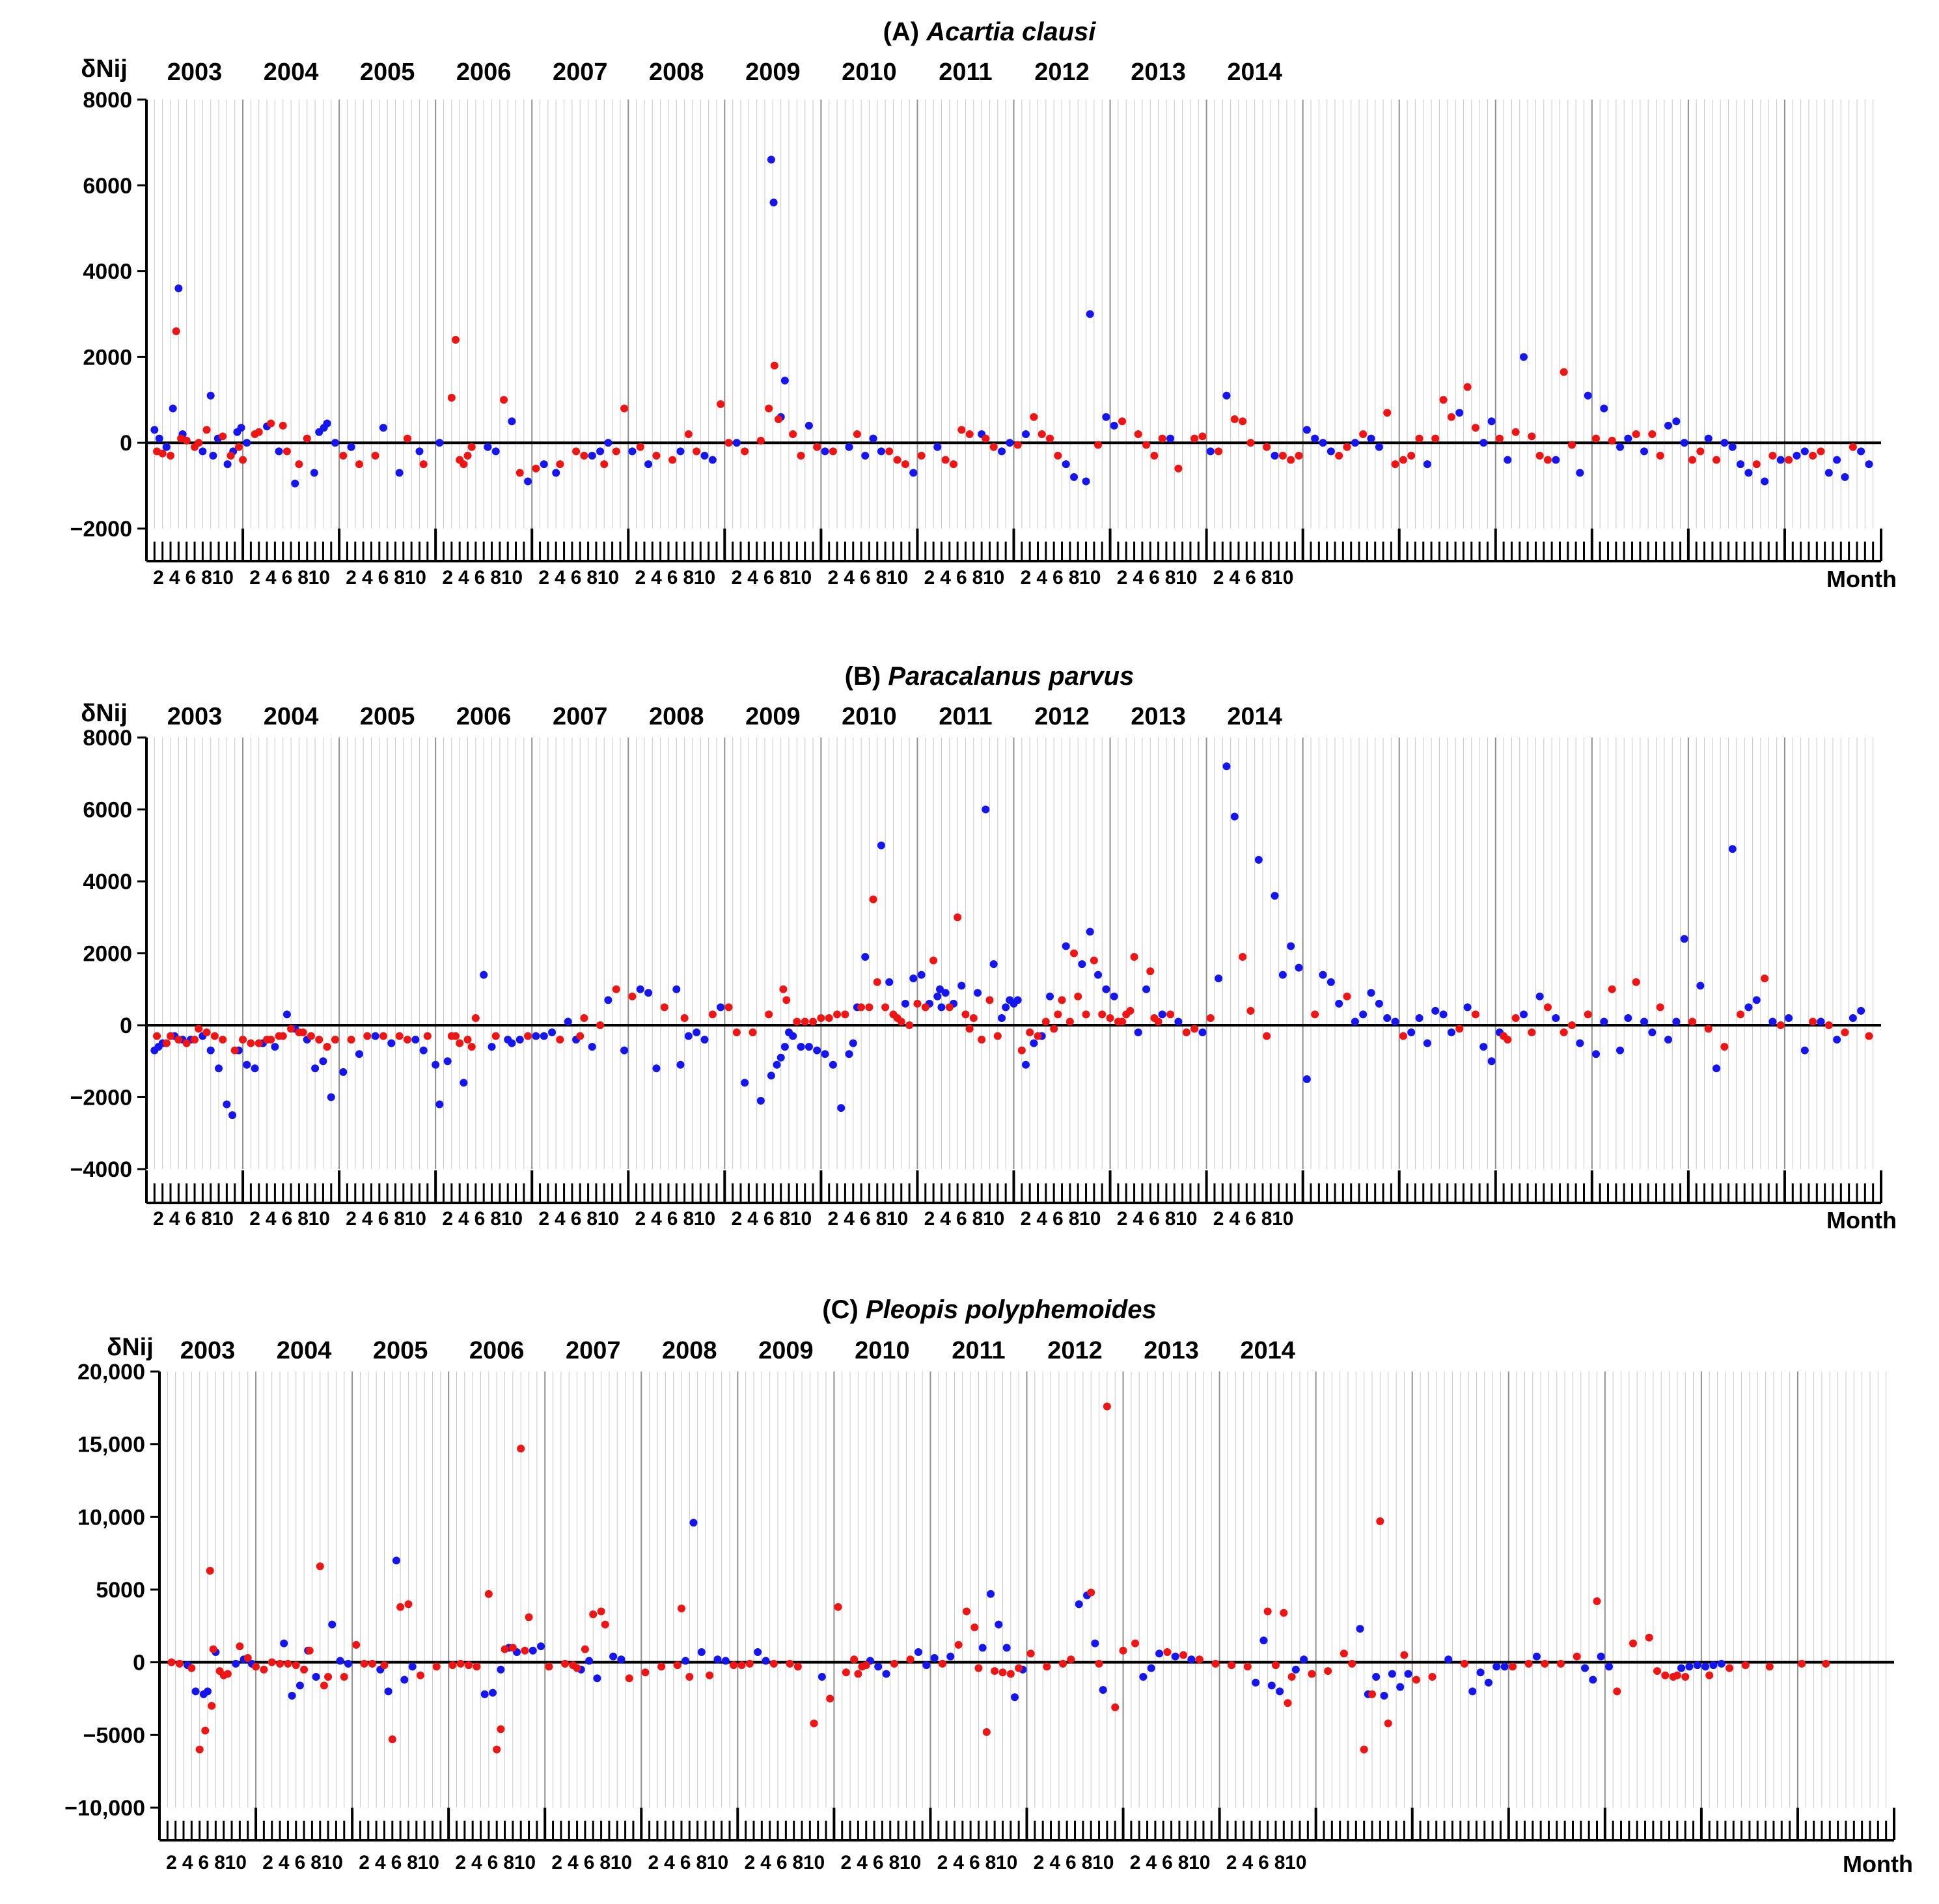  What do you see at coordinates (130, 1348) in the screenshot?
I see `panel-c-ylabel: δNij` at bounding box center [130, 1348].